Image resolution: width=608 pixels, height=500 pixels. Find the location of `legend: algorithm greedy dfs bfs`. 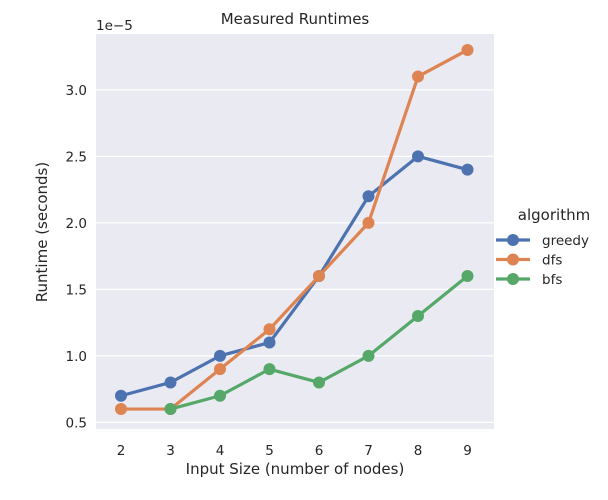

legend: algorithm greedy dfs bfs is located at coordinates (543, 247).